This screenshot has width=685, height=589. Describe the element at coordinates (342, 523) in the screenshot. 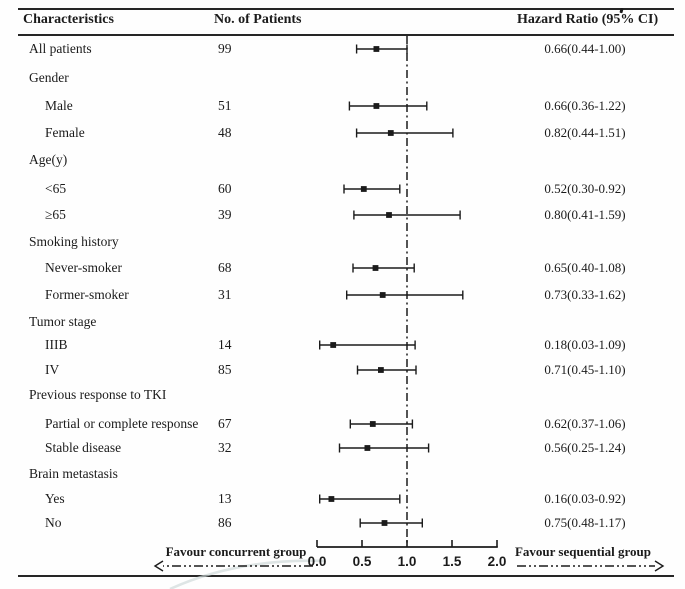

I see `data-row: No 86 0.75(0.48-1.17)` at that location.